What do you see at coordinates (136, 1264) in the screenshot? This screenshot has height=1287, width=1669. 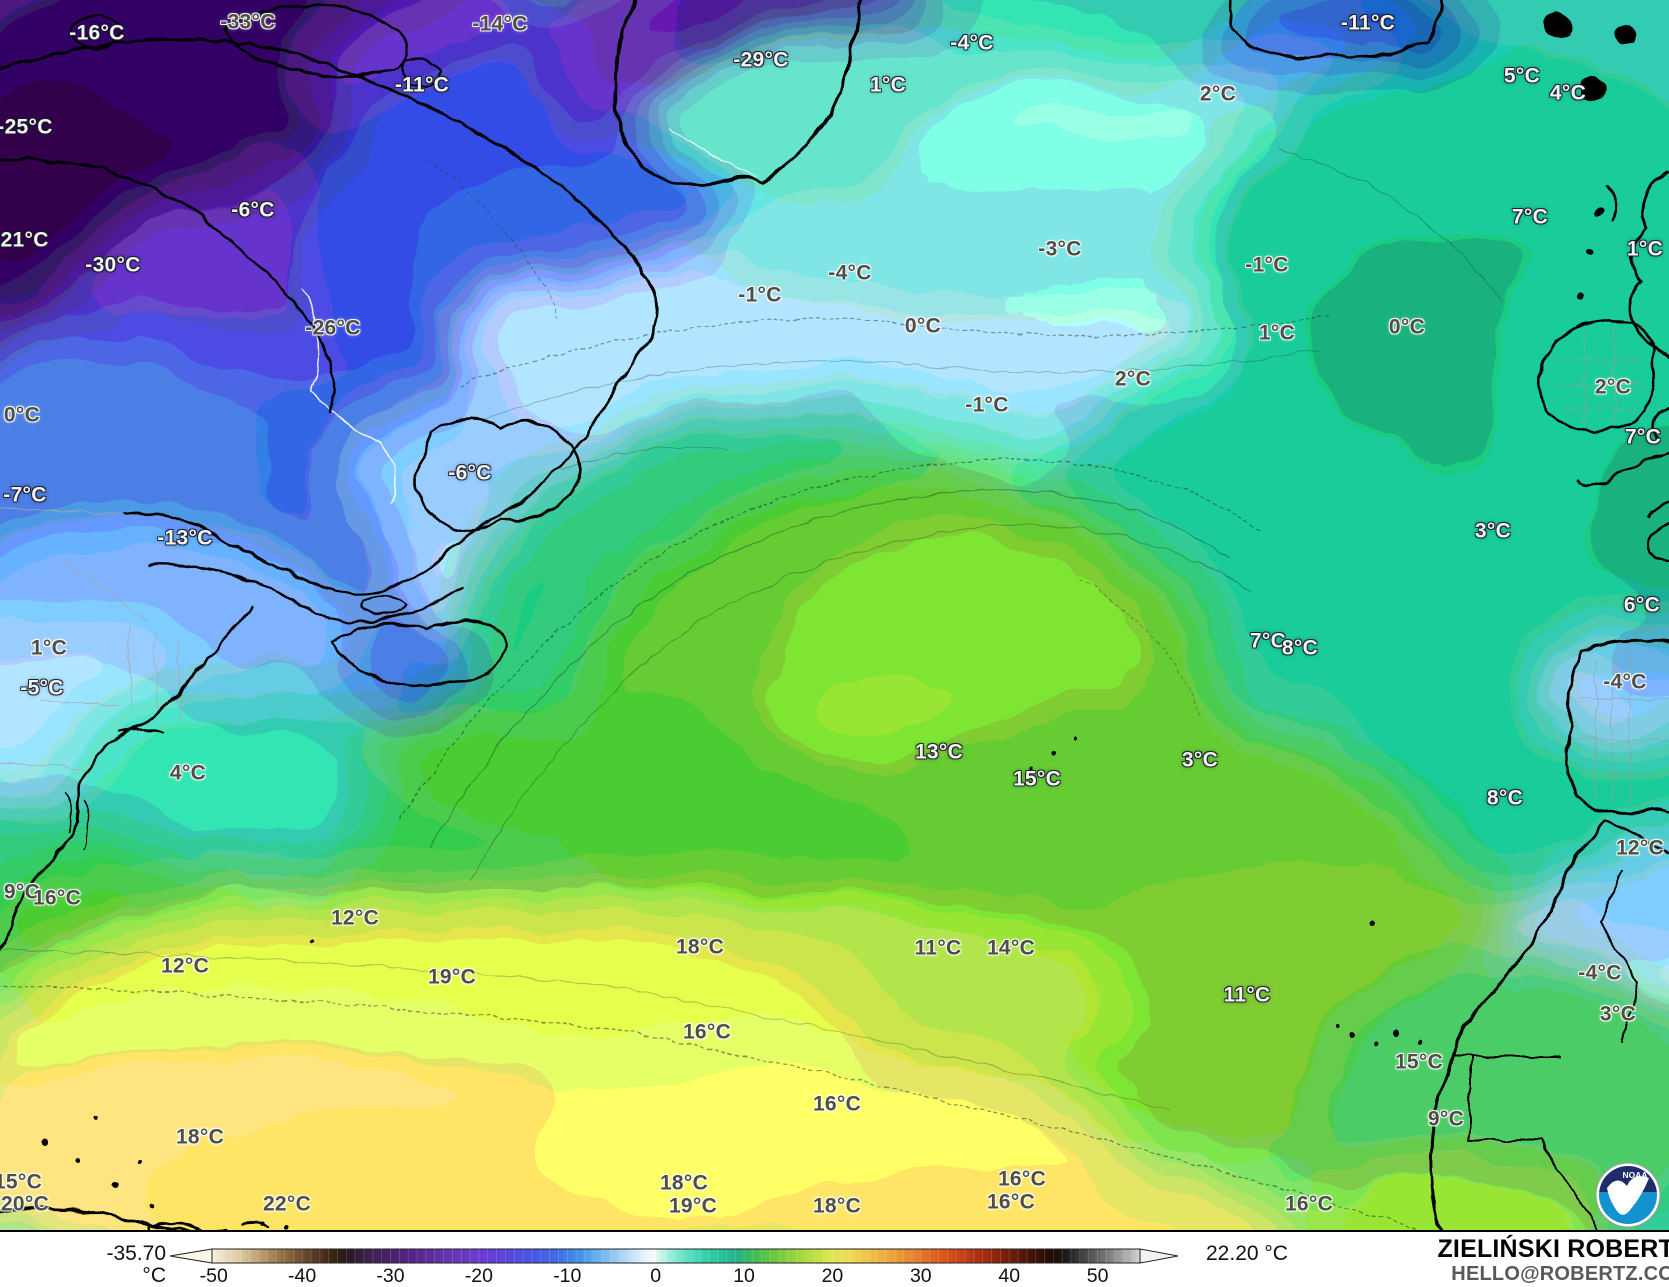 I see `colorbar-min-label: -35.70 °C` at bounding box center [136, 1264].